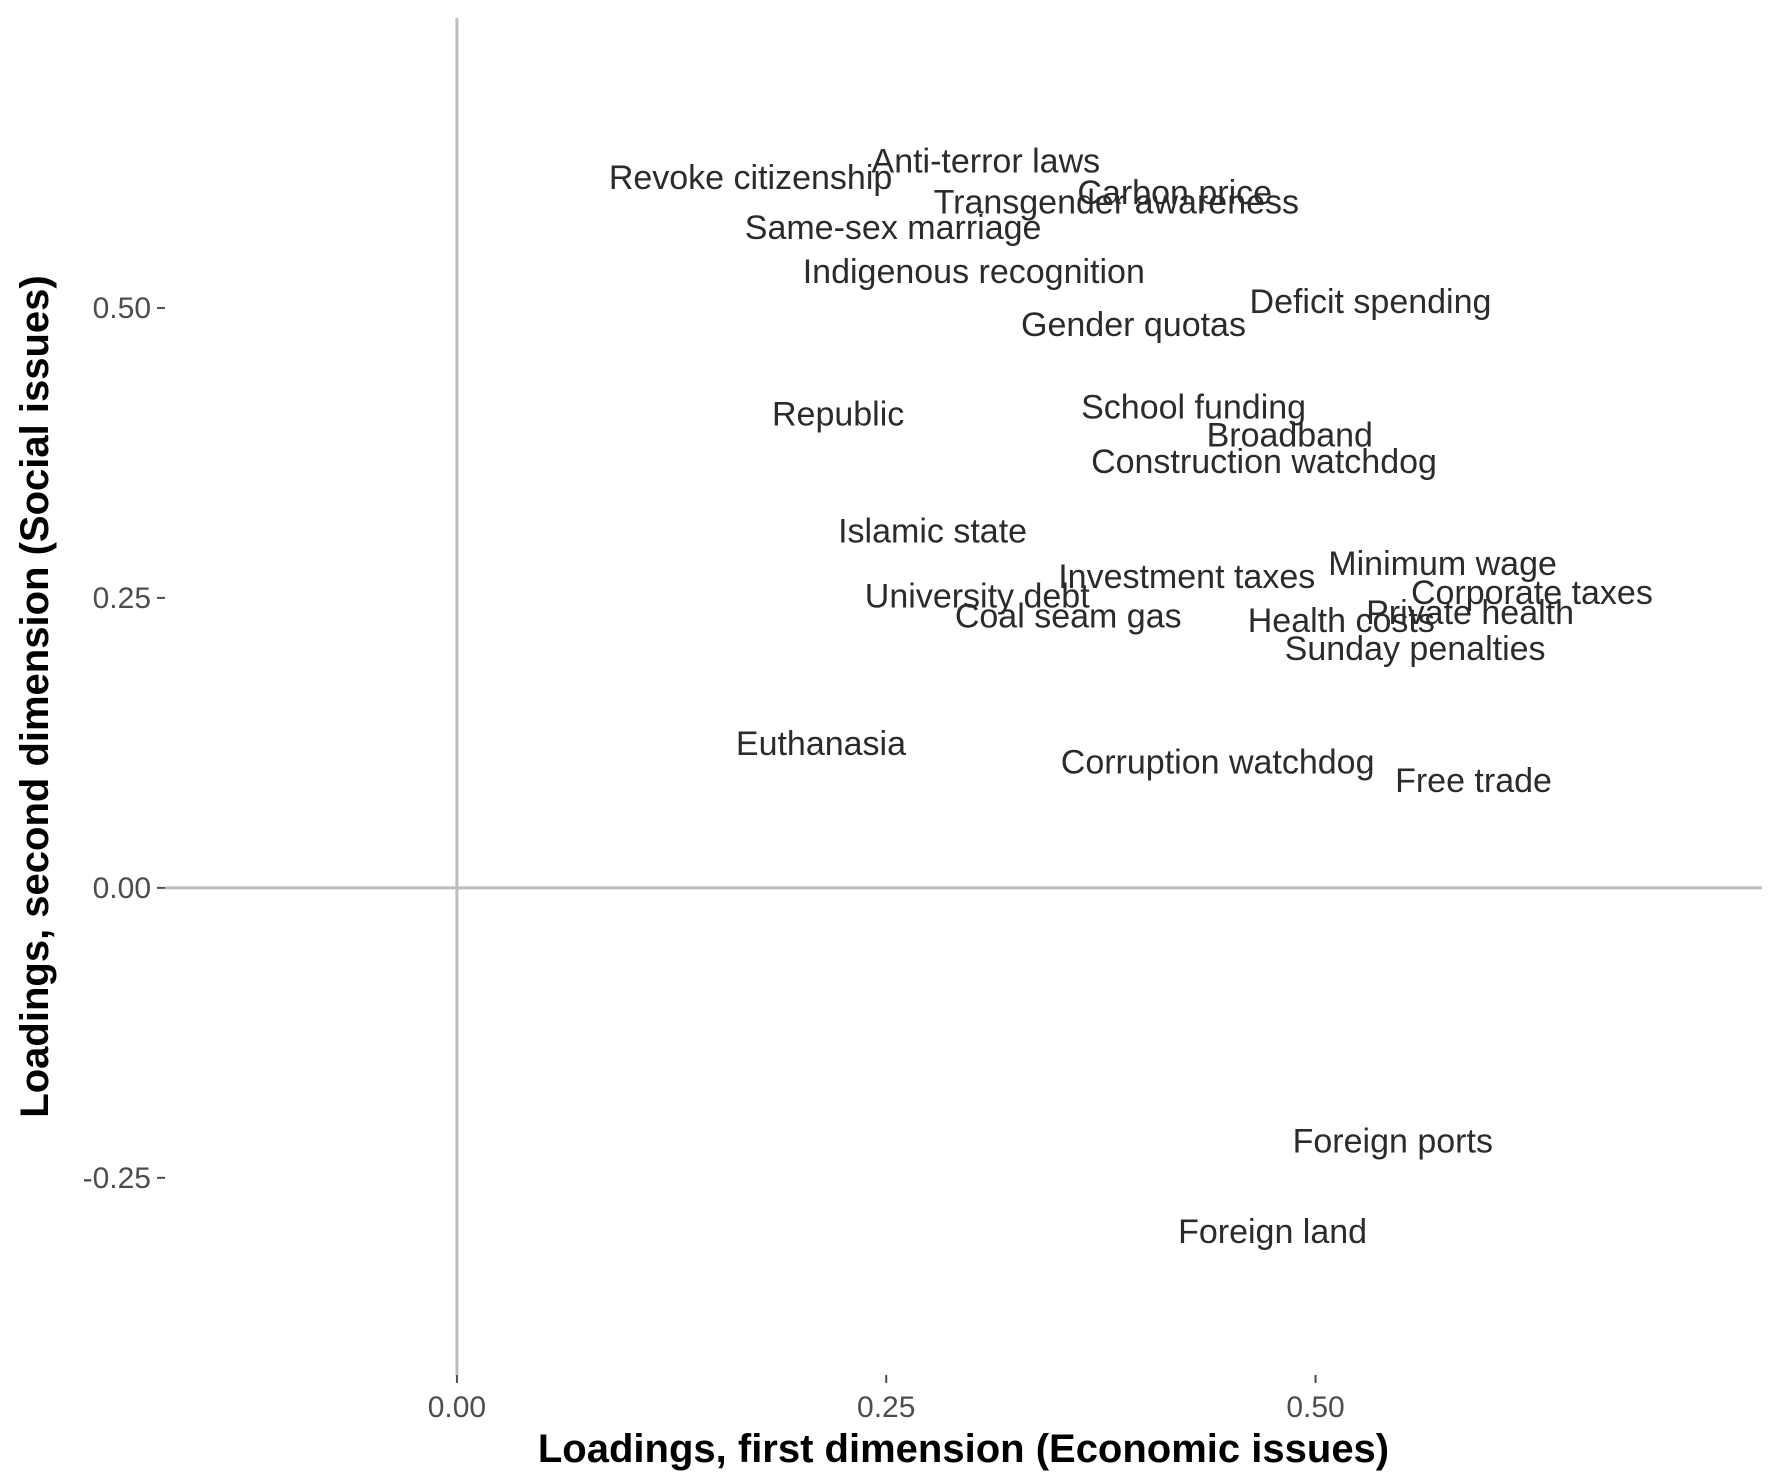 The width and height of the screenshot is (1772, 1476). What do you see at coordinates (1315, 1407) in the screenshot?
I see `x-tick-label: 0.50` at bounding box center [1315, 1407].